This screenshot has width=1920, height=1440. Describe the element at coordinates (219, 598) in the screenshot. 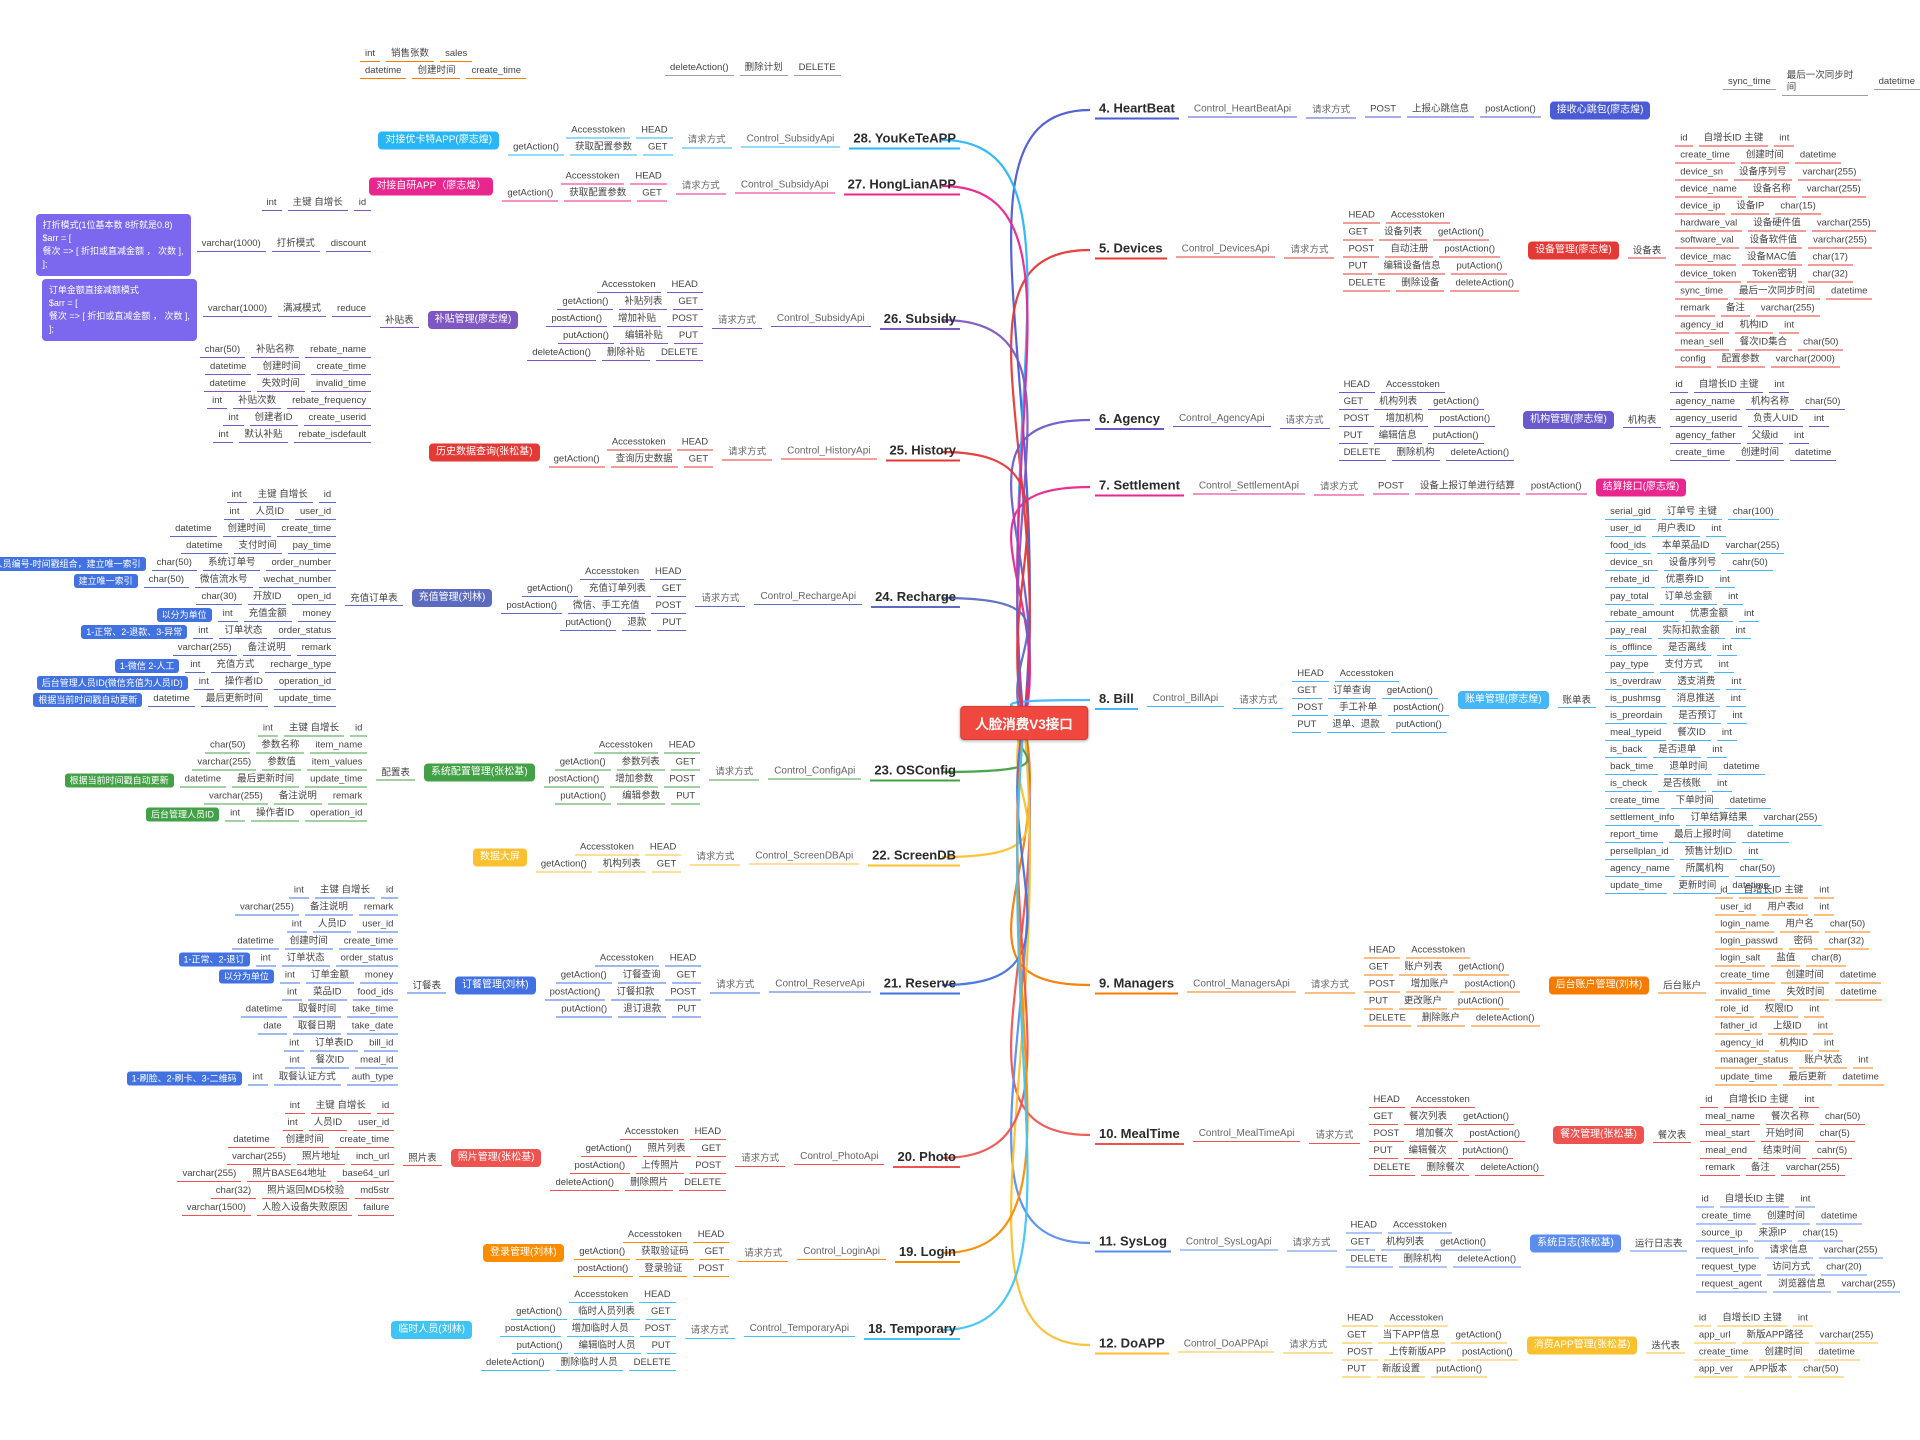

I see `field-name: char(30)` at that location.